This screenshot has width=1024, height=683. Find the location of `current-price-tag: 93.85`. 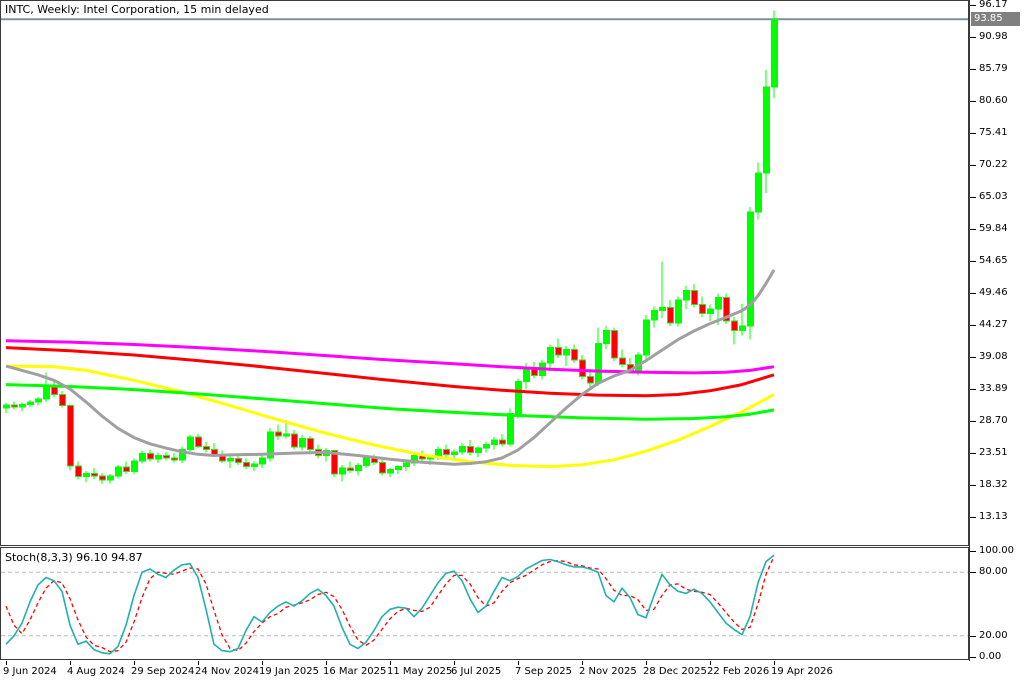

current-price-tag: 93.85 is located at coordinates (995, 19).